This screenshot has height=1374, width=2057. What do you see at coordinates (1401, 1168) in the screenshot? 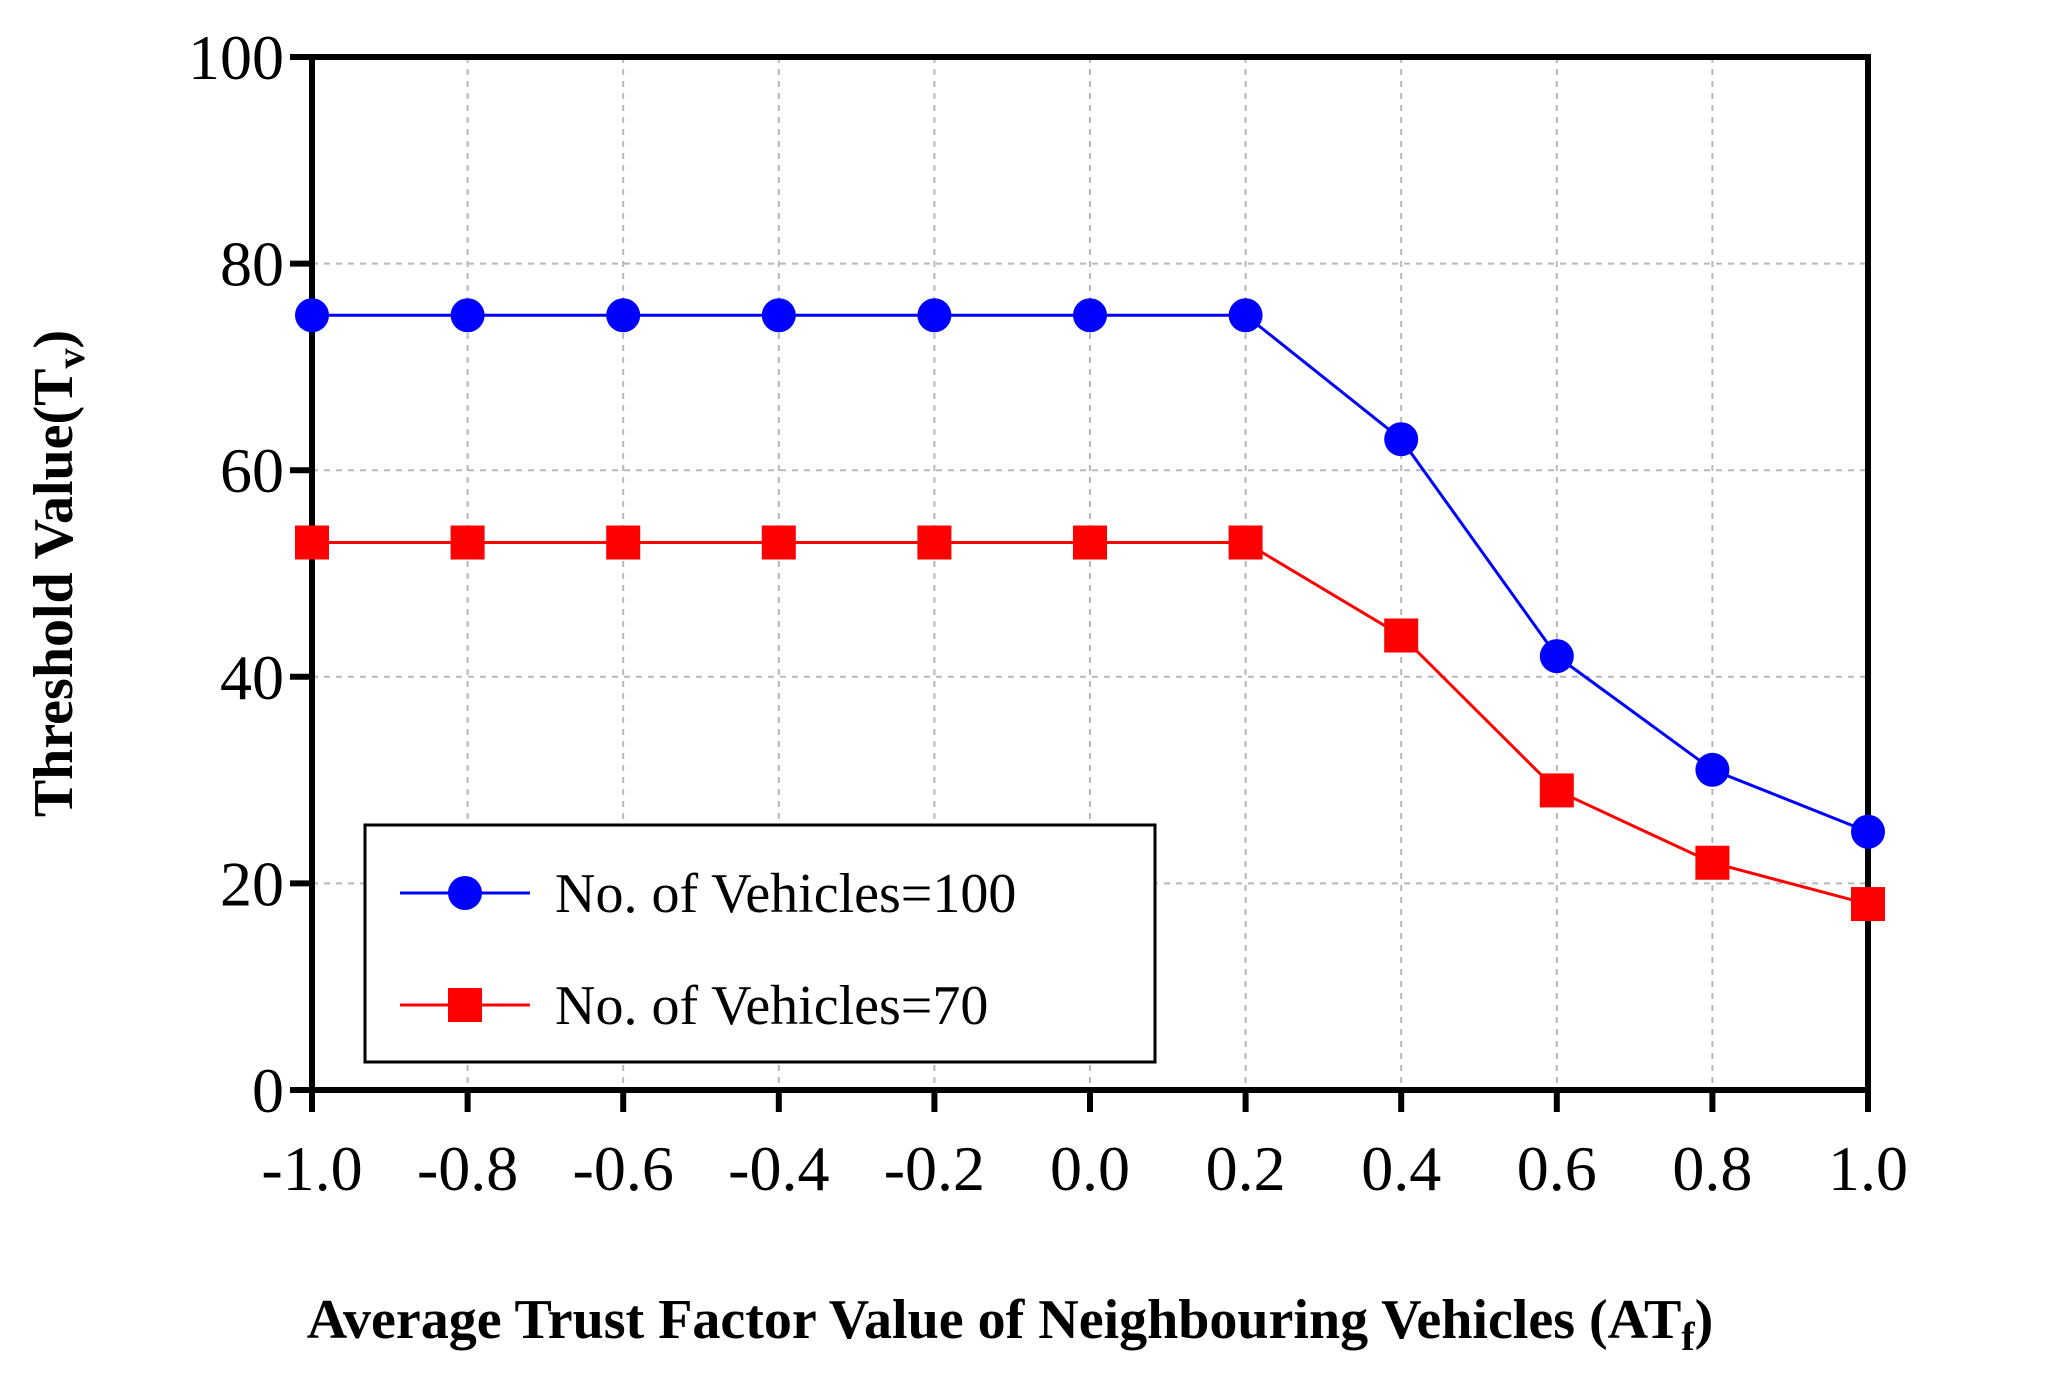
I see `x-tick-label: 0.4` at bounding box center [1401, 1168].